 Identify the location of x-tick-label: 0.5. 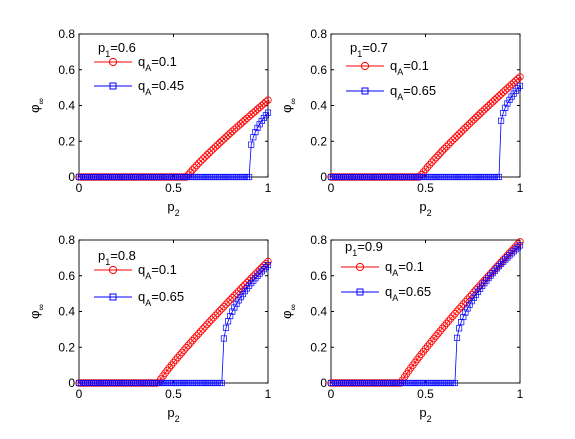
(173, 188).